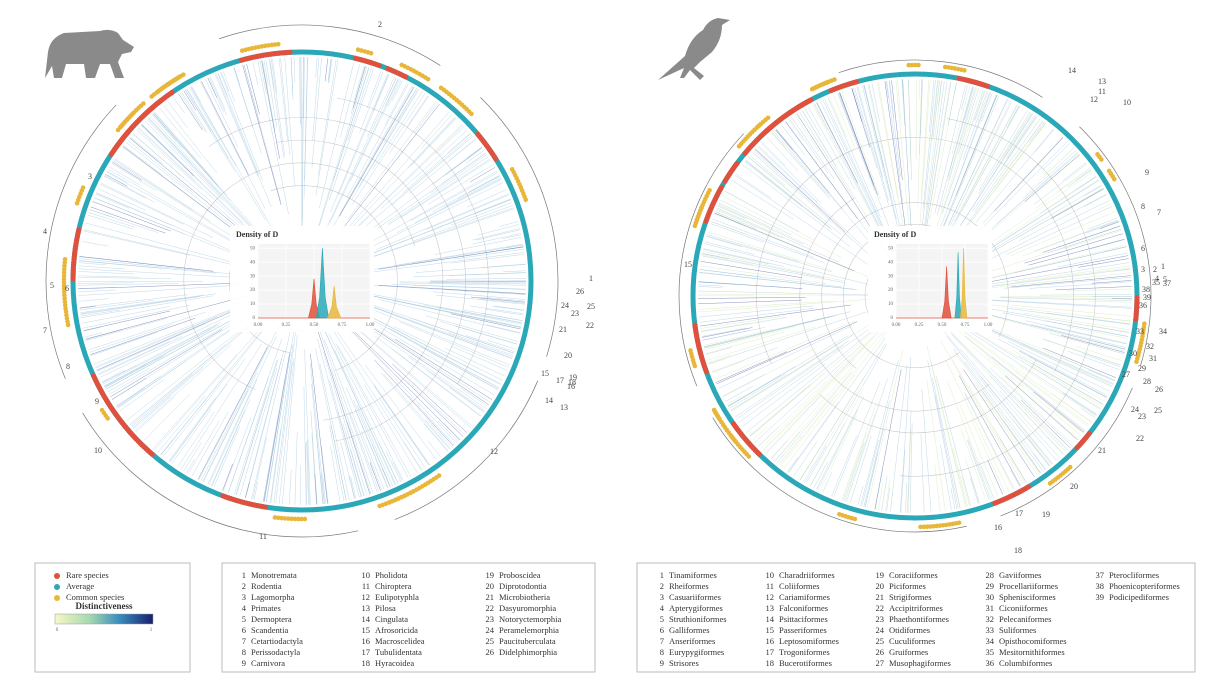  I want to click on order-name: Strigiformes, so click(910, 597).